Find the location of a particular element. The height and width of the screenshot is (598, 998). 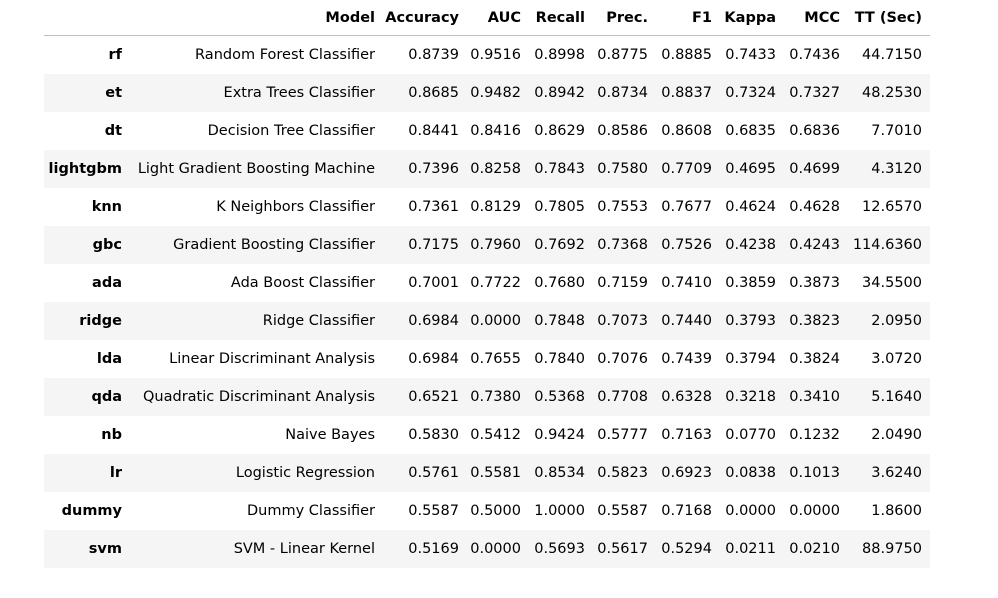

cell-mcc: 0.3410 is located at coordinates (814, 397).